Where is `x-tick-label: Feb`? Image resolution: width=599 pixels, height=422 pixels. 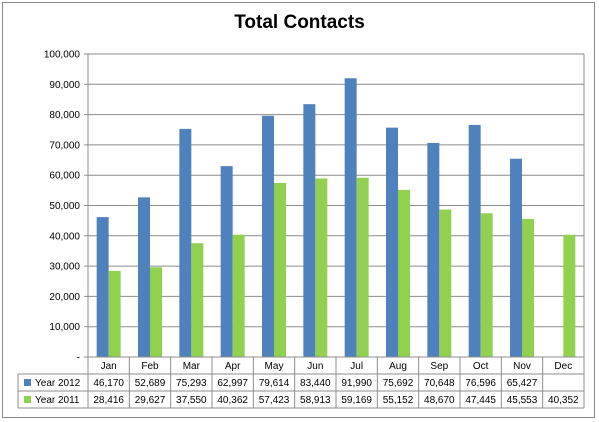 x-tick-label: Feb is located at coordinates (150, 366).